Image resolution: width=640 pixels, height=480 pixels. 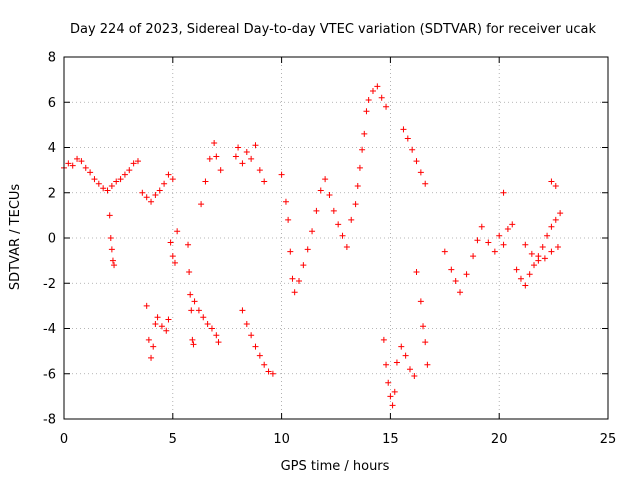 What do you see at coordinates (390, 439) in the screenshot?
I see `x-tick-label: 15` at bounding box center [390, 439].